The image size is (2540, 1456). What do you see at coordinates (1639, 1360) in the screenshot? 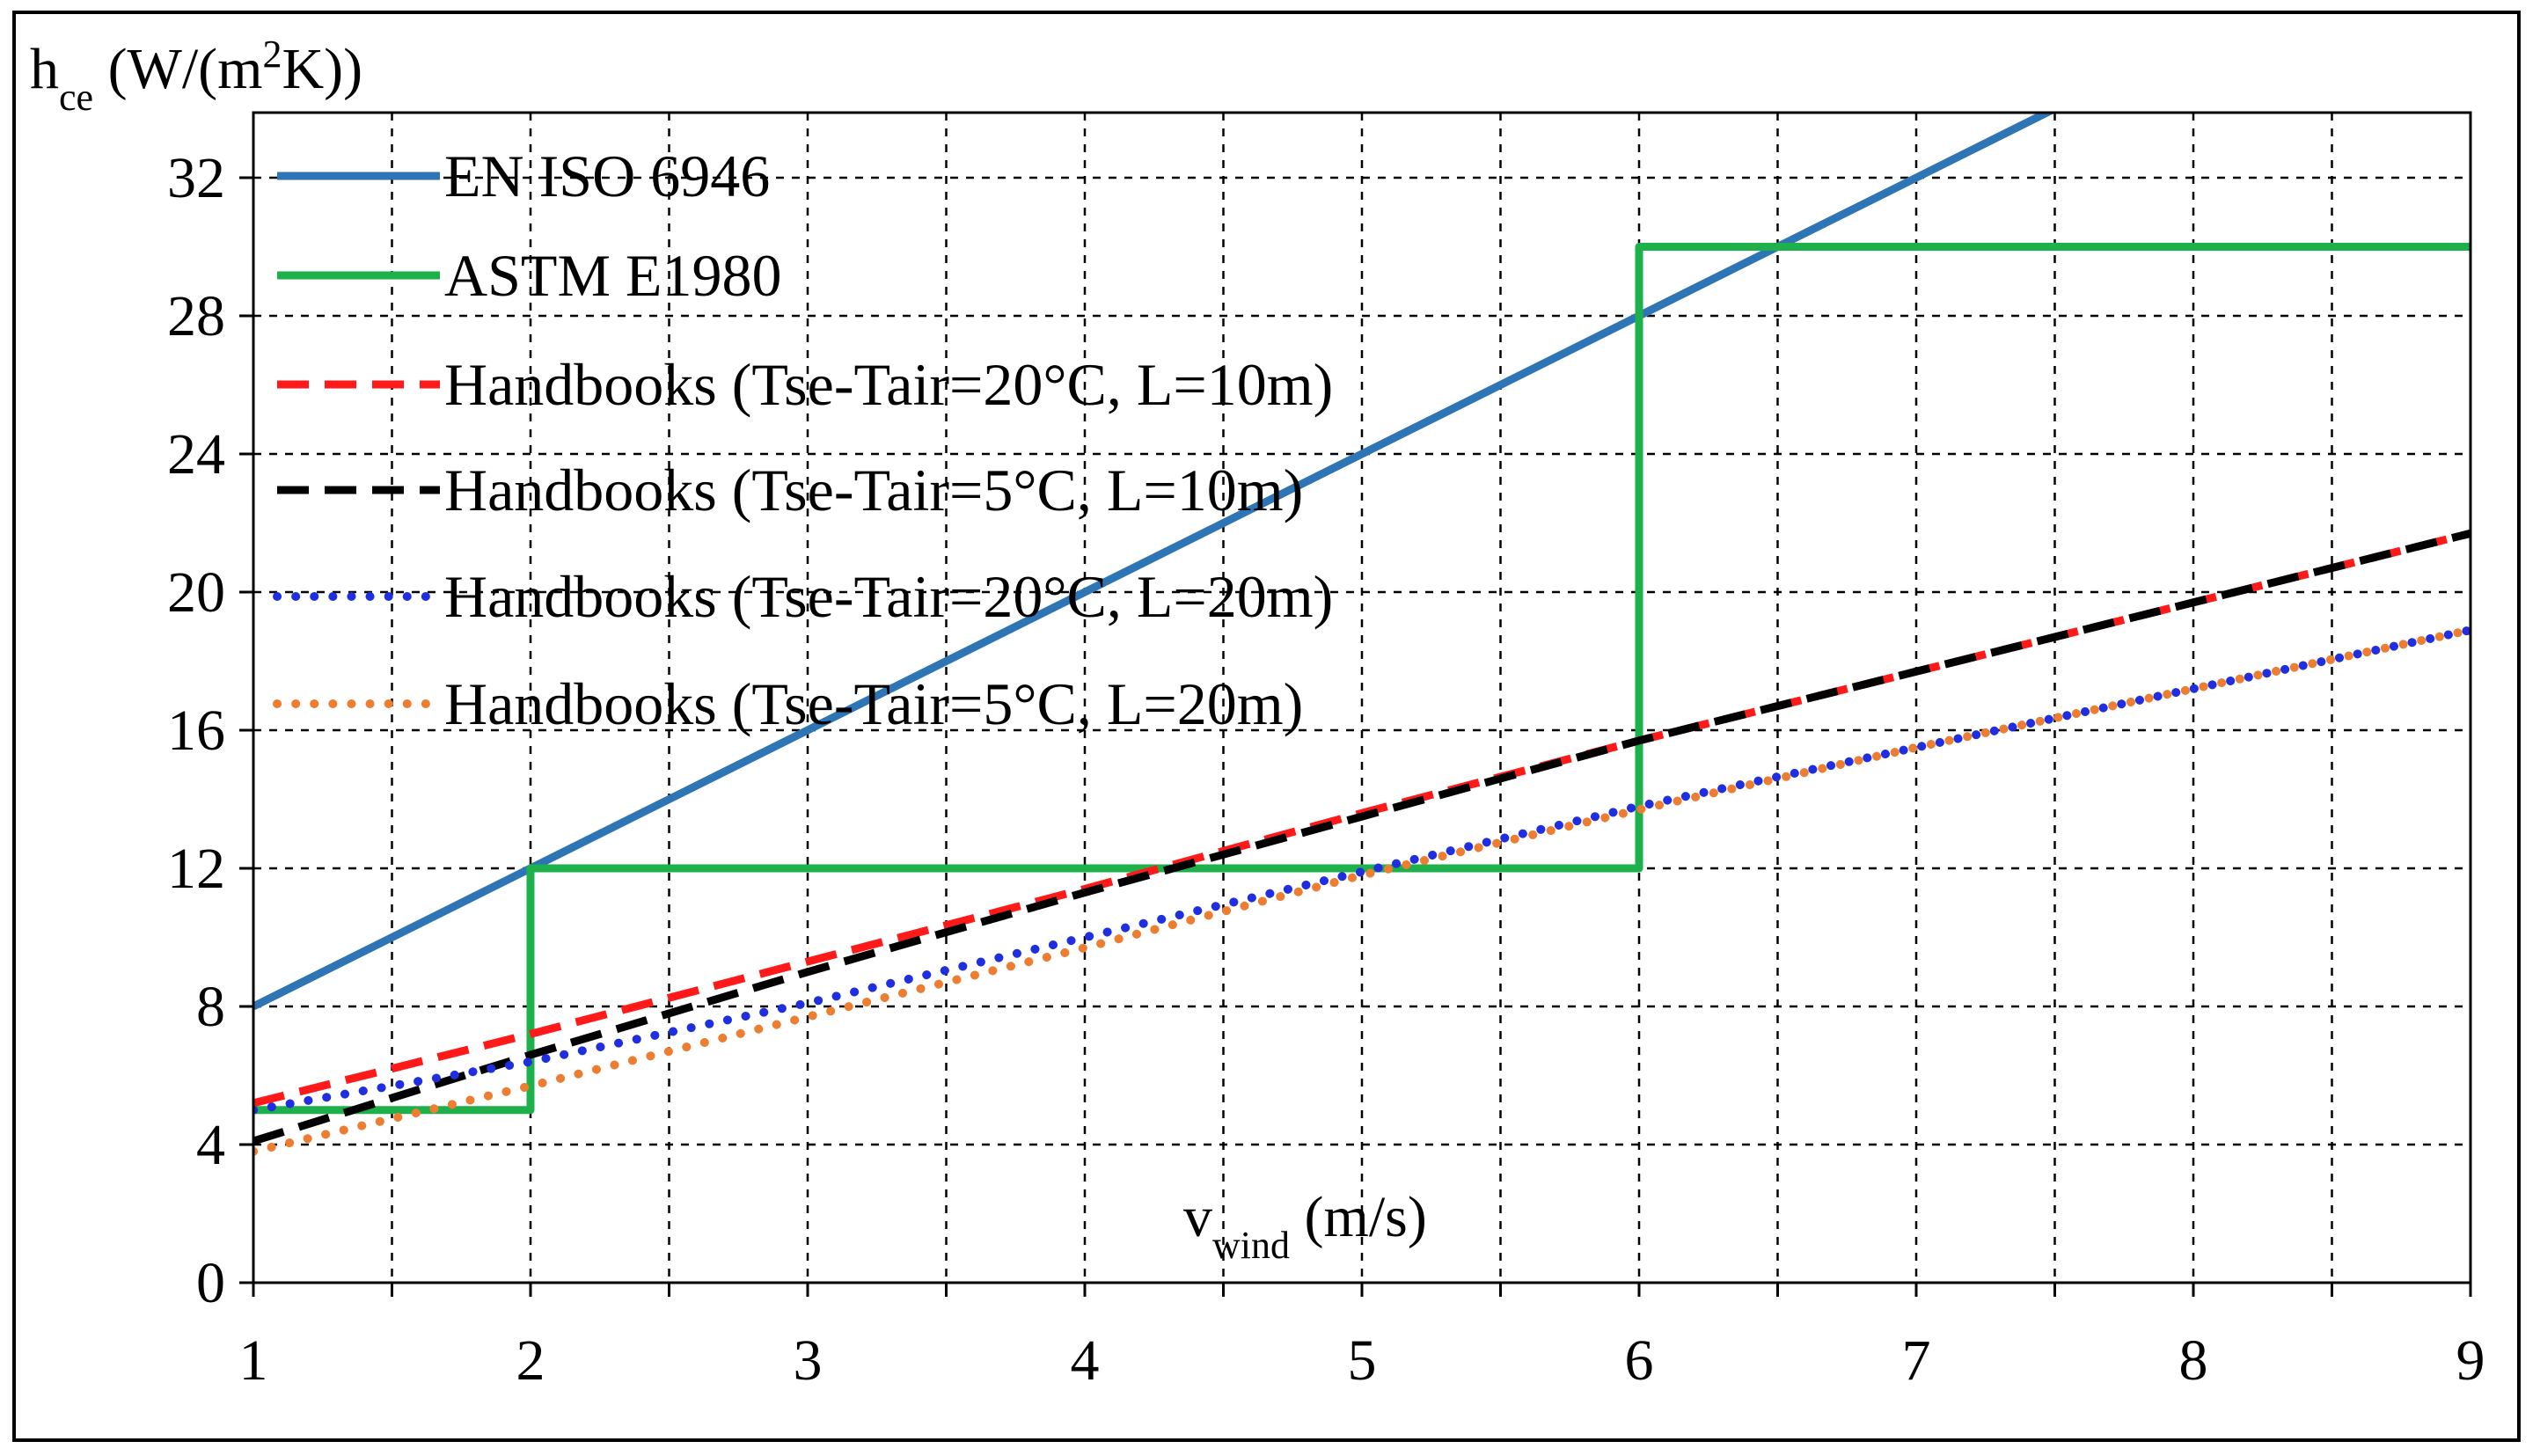
I see `x-tick-label: 6` at bounding box center [1639, 1360].